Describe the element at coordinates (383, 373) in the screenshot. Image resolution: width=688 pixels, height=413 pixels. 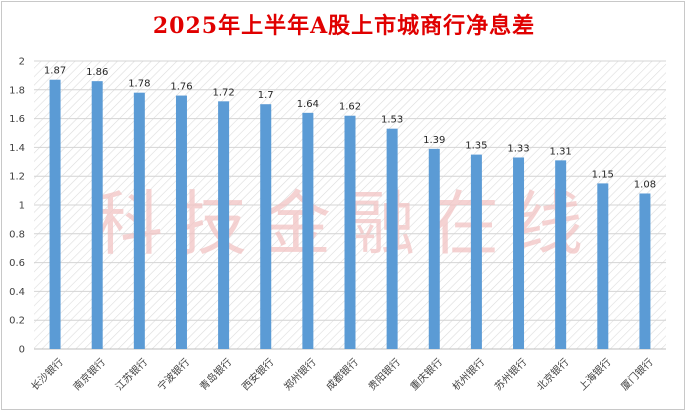
I see `x-tick-label: 贵阳银行` at that location.